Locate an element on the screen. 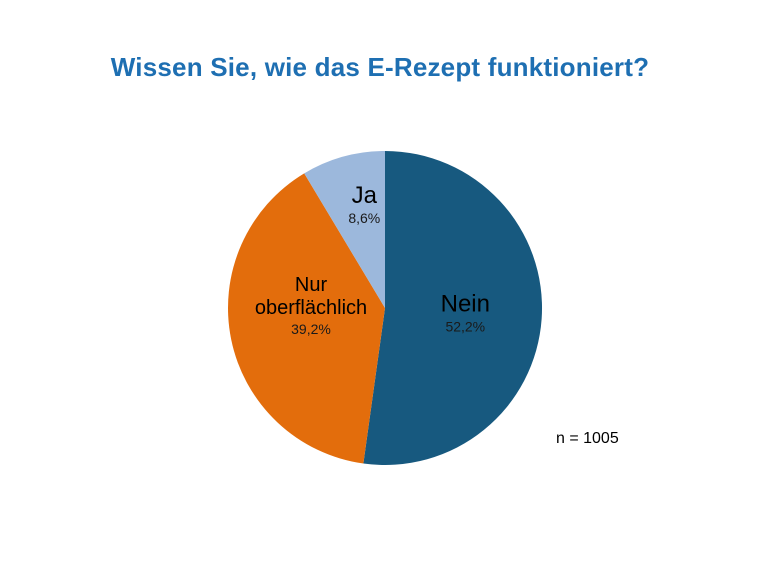 The height and width of the screenshot is (570, 760). pie-slice-nur-oberfl-chlich is located at coordinates (306, 318).